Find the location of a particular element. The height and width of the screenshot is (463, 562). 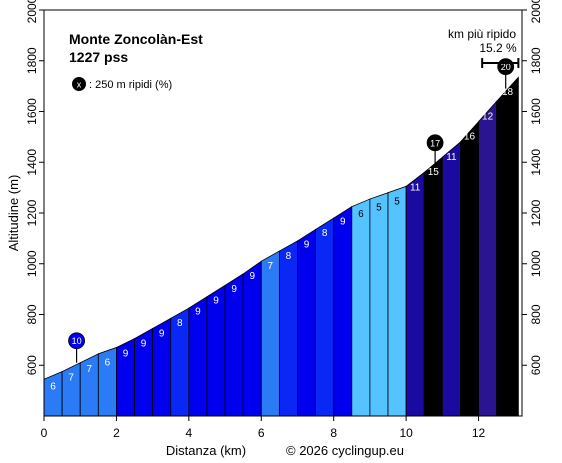

steepest-km-value: 15.2 % is located at coordinates (498, 48).